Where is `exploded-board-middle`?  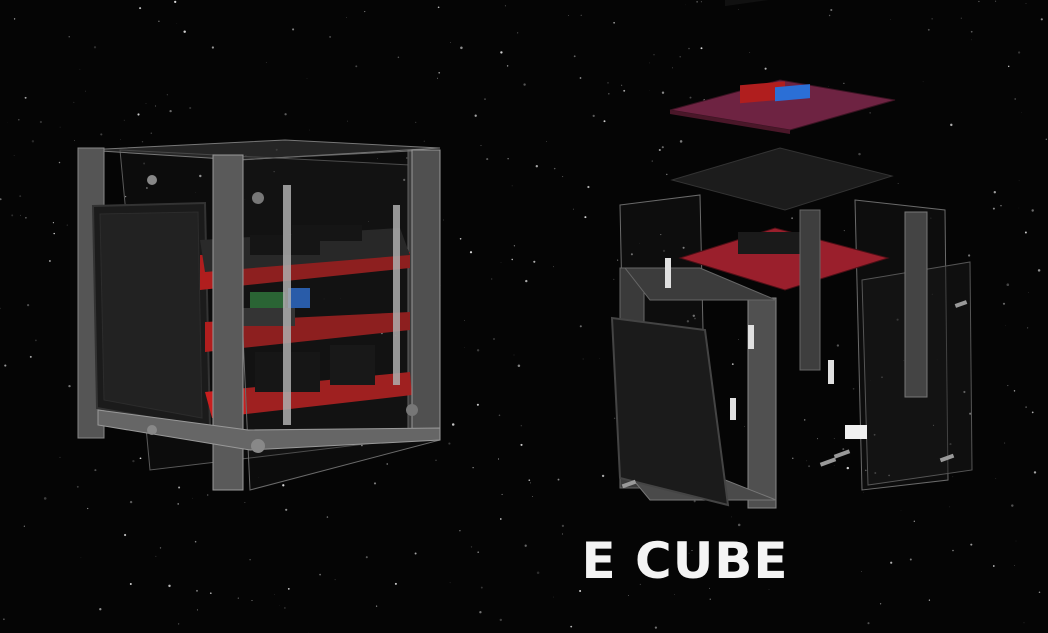
exploded-board-middle is located at coordinates (782, 179).